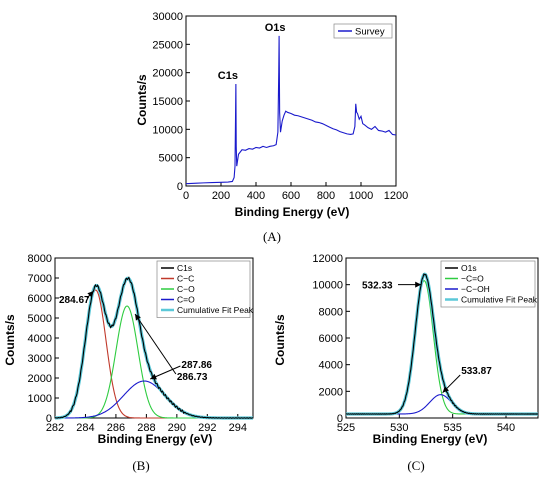 The image size is (550, 477). What do you see at coordinates (74, 300) in the screenshot?
I see `panel-b-ann-284-67: 284.67` at bounding box center [74, 300].